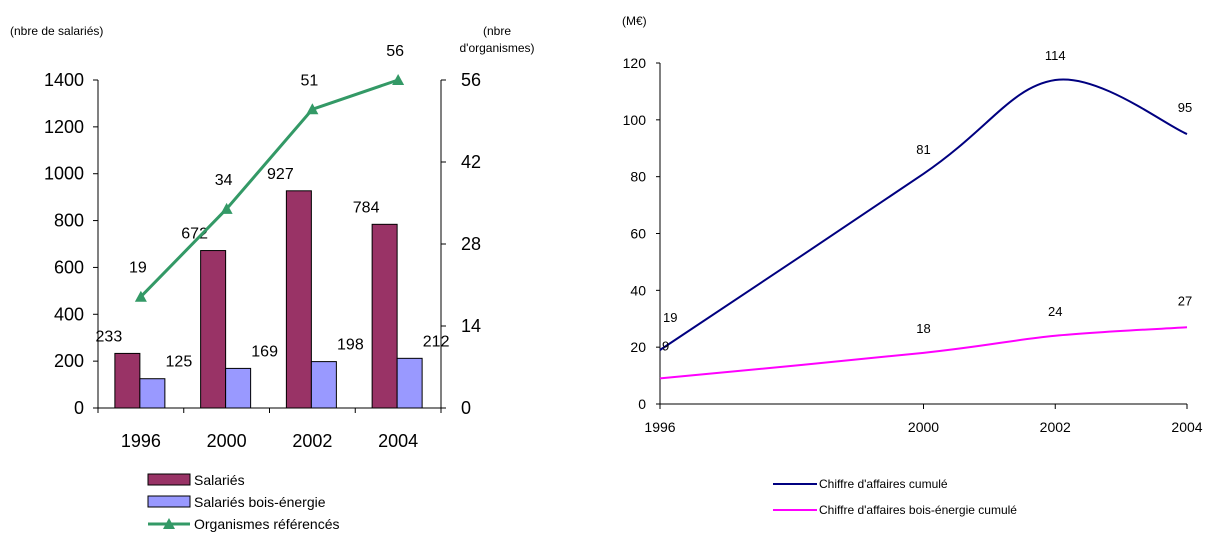  I want to click on line-organismes, so click(269, 188).